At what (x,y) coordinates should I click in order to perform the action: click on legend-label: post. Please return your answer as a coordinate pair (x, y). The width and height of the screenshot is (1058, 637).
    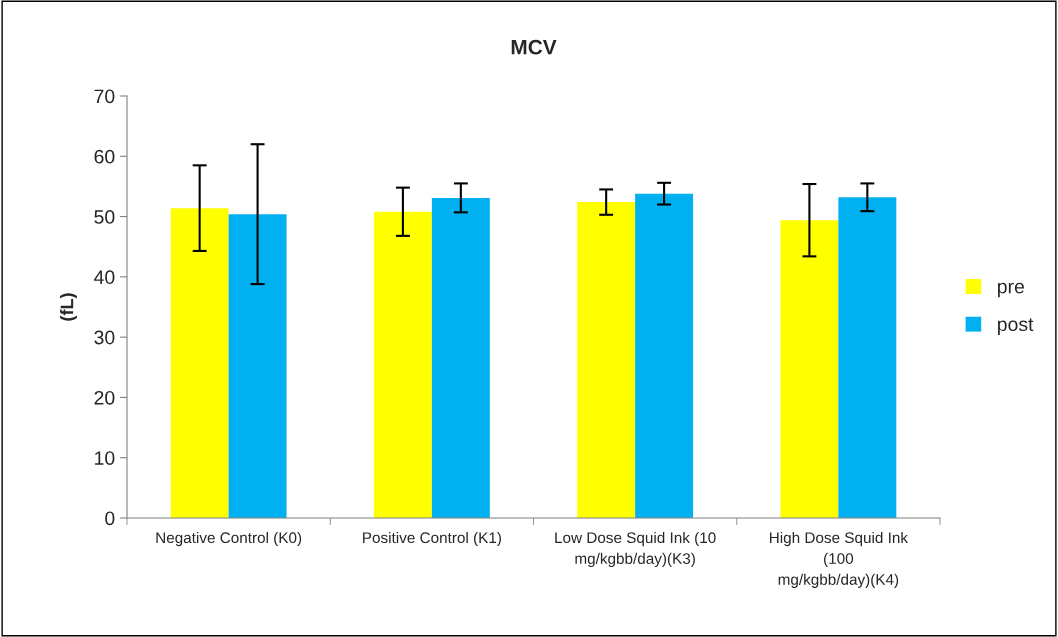
    Looking at the image, I should click on (1016, 326).